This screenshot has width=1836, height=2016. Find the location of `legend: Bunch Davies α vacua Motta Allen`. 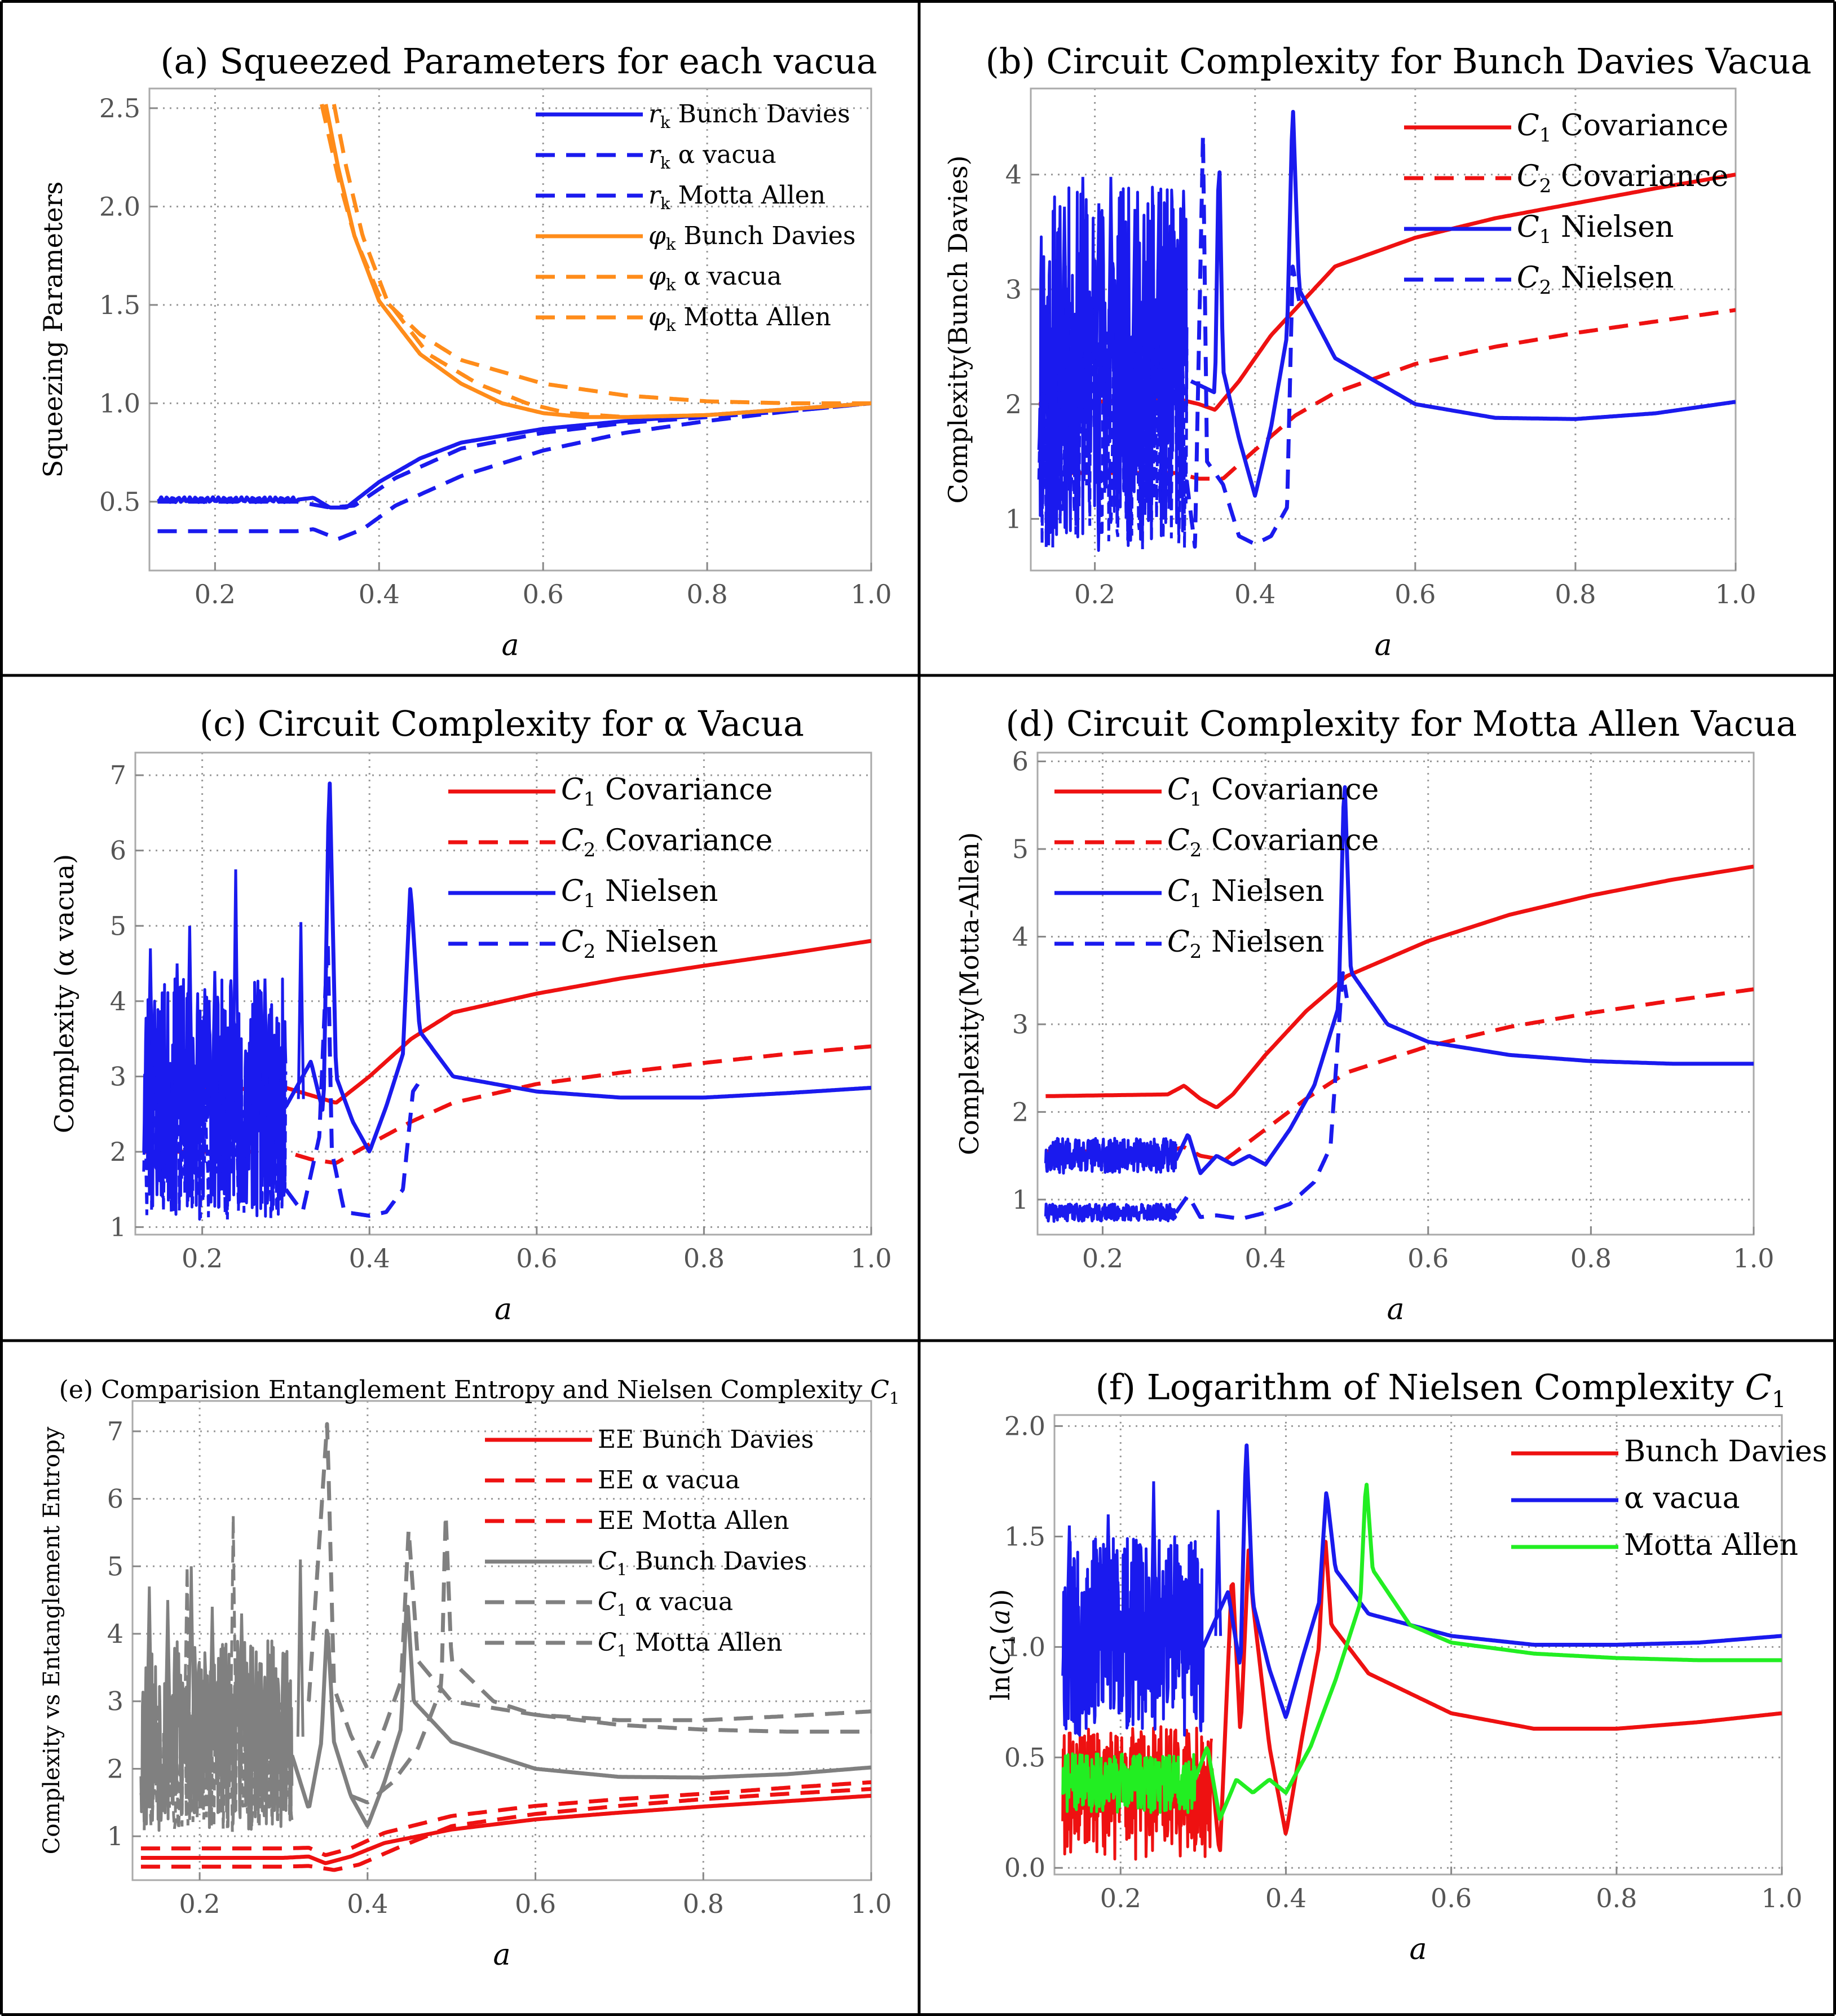

legend: Bunch Davies α vacua Motta Allen is located at coordinates (1669, 1498).